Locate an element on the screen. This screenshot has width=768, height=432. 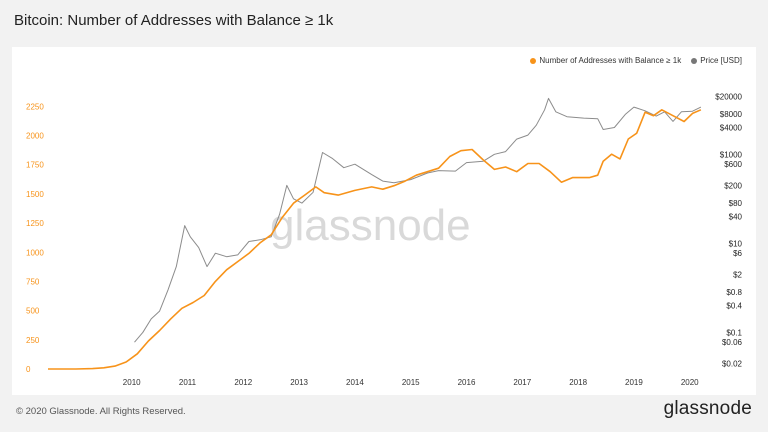
y-right-tick-label: $2 is located at coordinates (737, 274).